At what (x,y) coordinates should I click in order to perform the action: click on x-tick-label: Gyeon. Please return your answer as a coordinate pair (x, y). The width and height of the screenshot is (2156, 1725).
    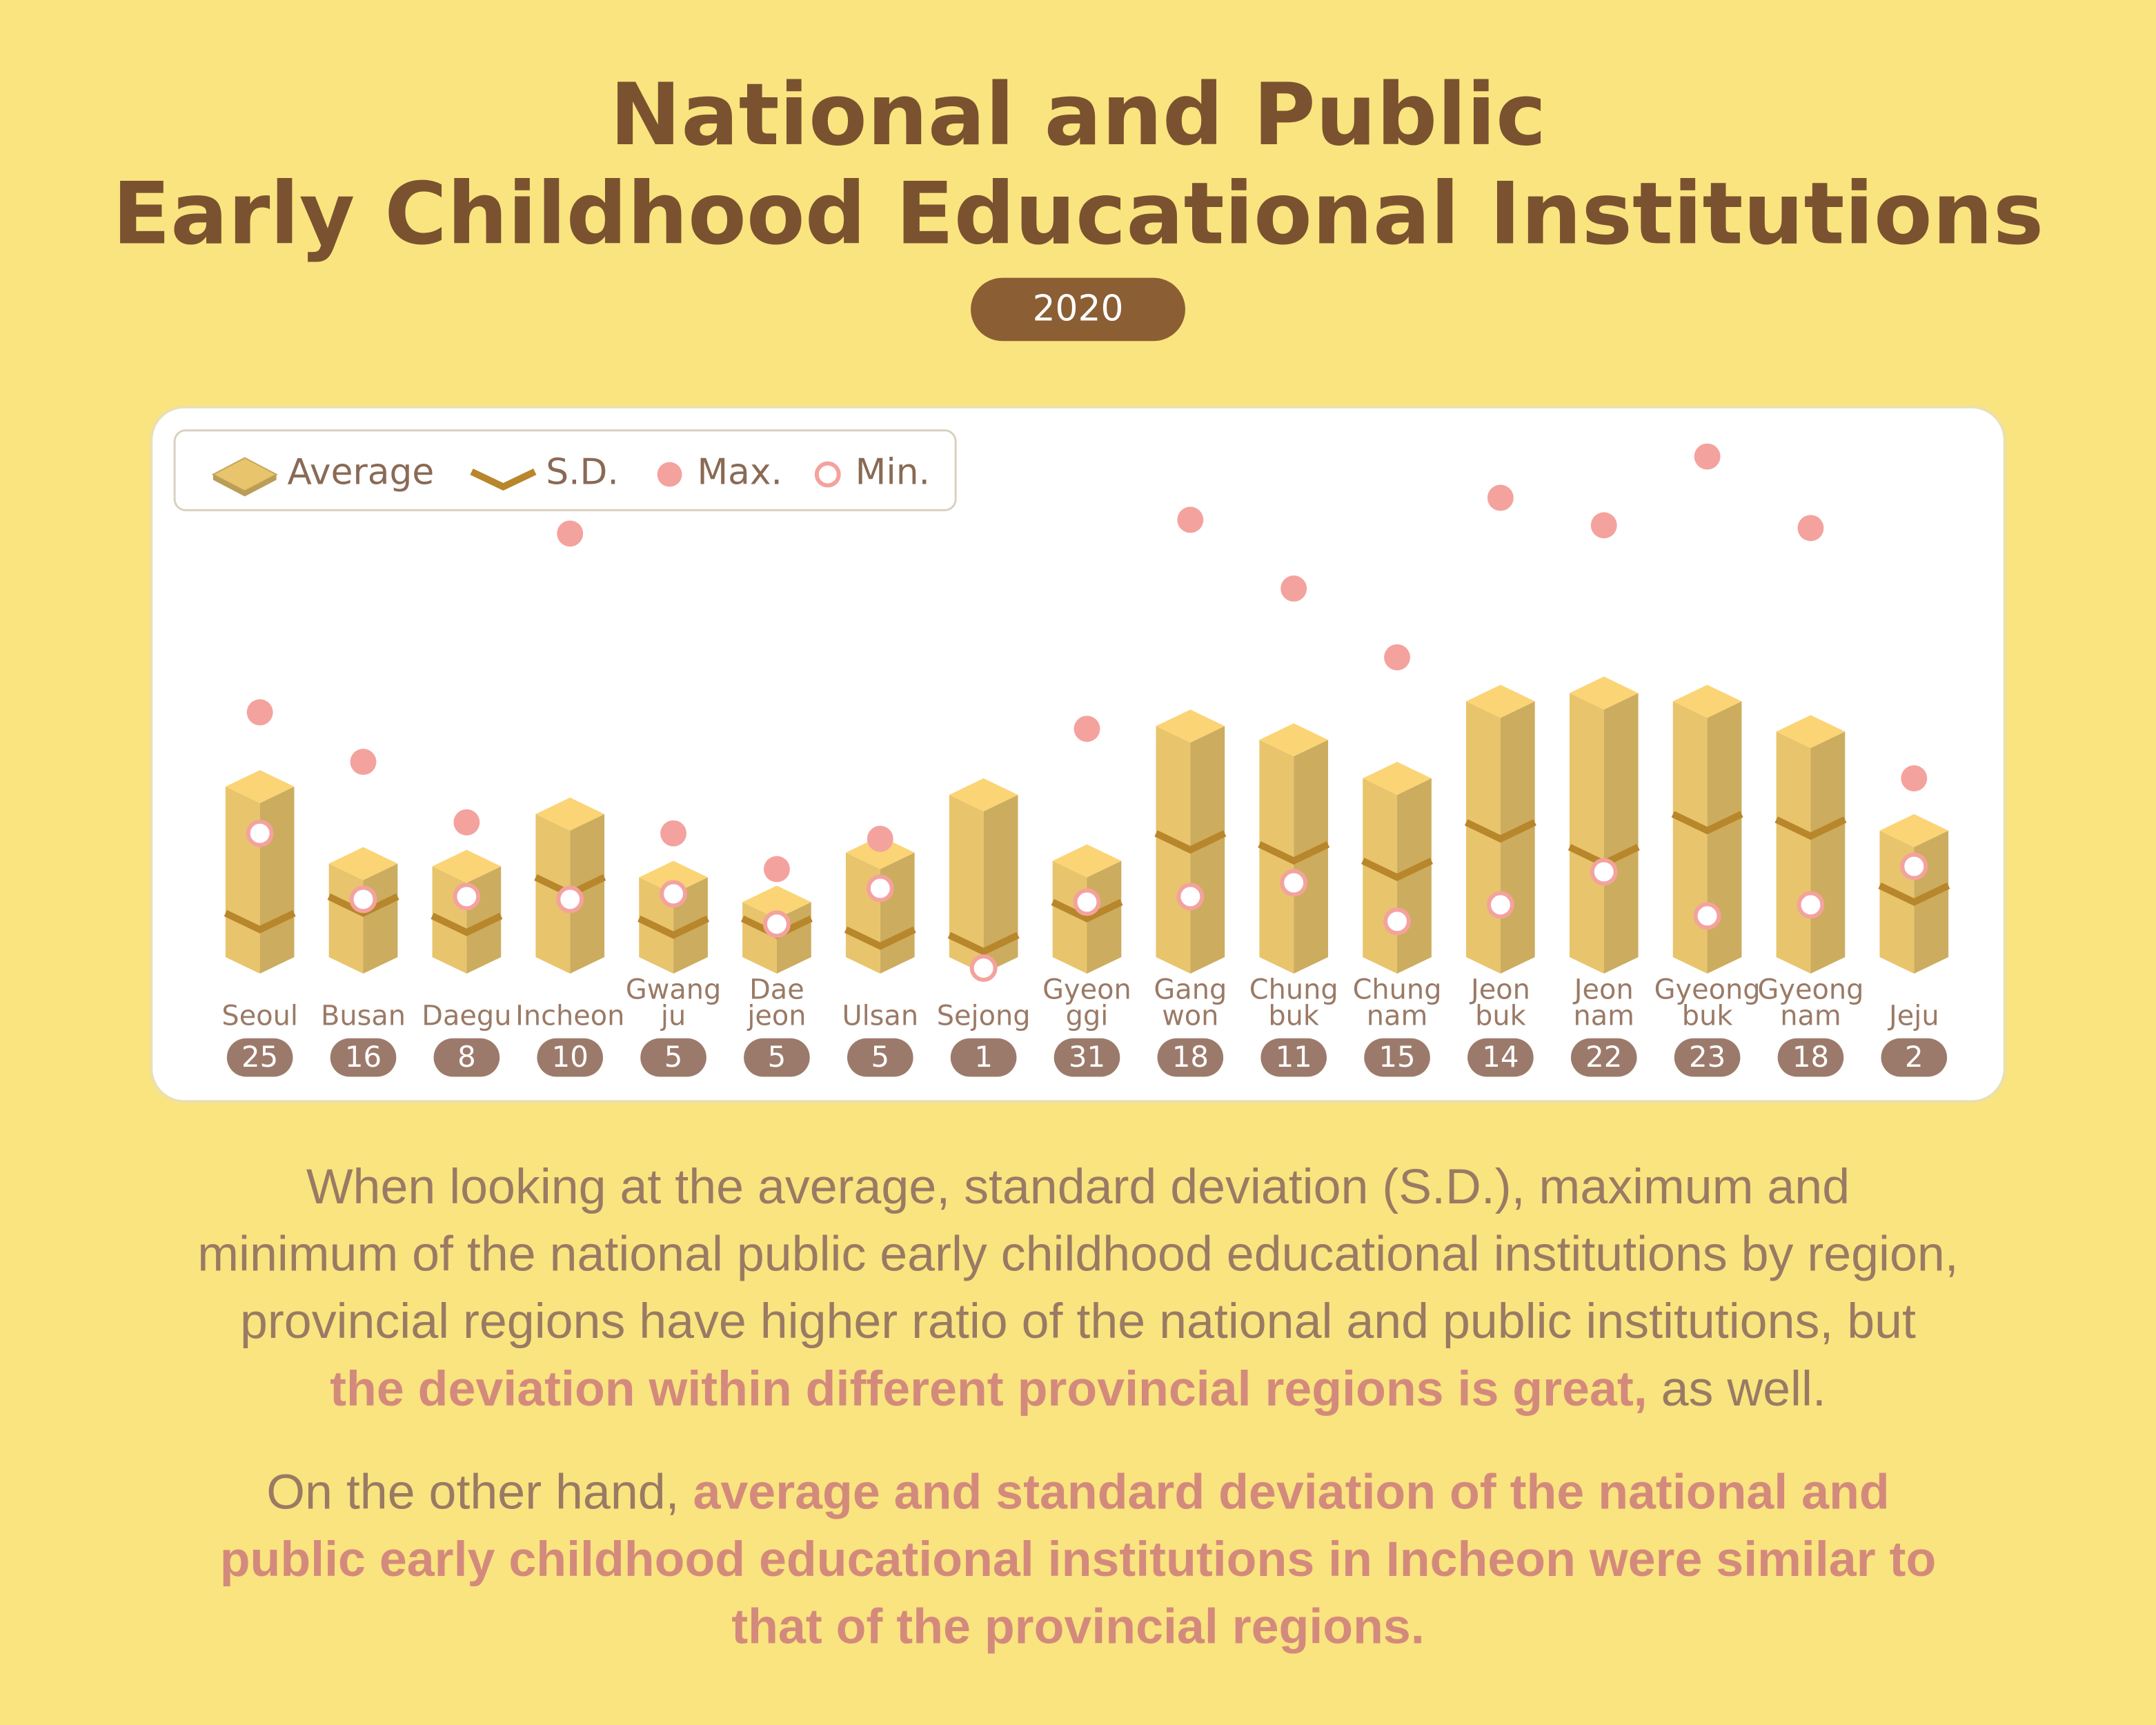
    Looking at the image, I should click on (1086, 989).